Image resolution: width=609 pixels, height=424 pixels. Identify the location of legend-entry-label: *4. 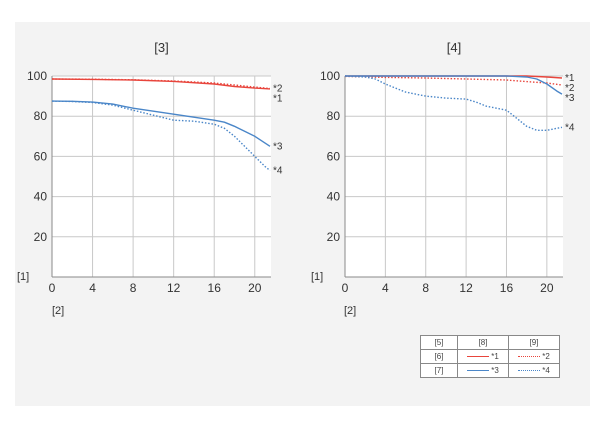
(546, 370).